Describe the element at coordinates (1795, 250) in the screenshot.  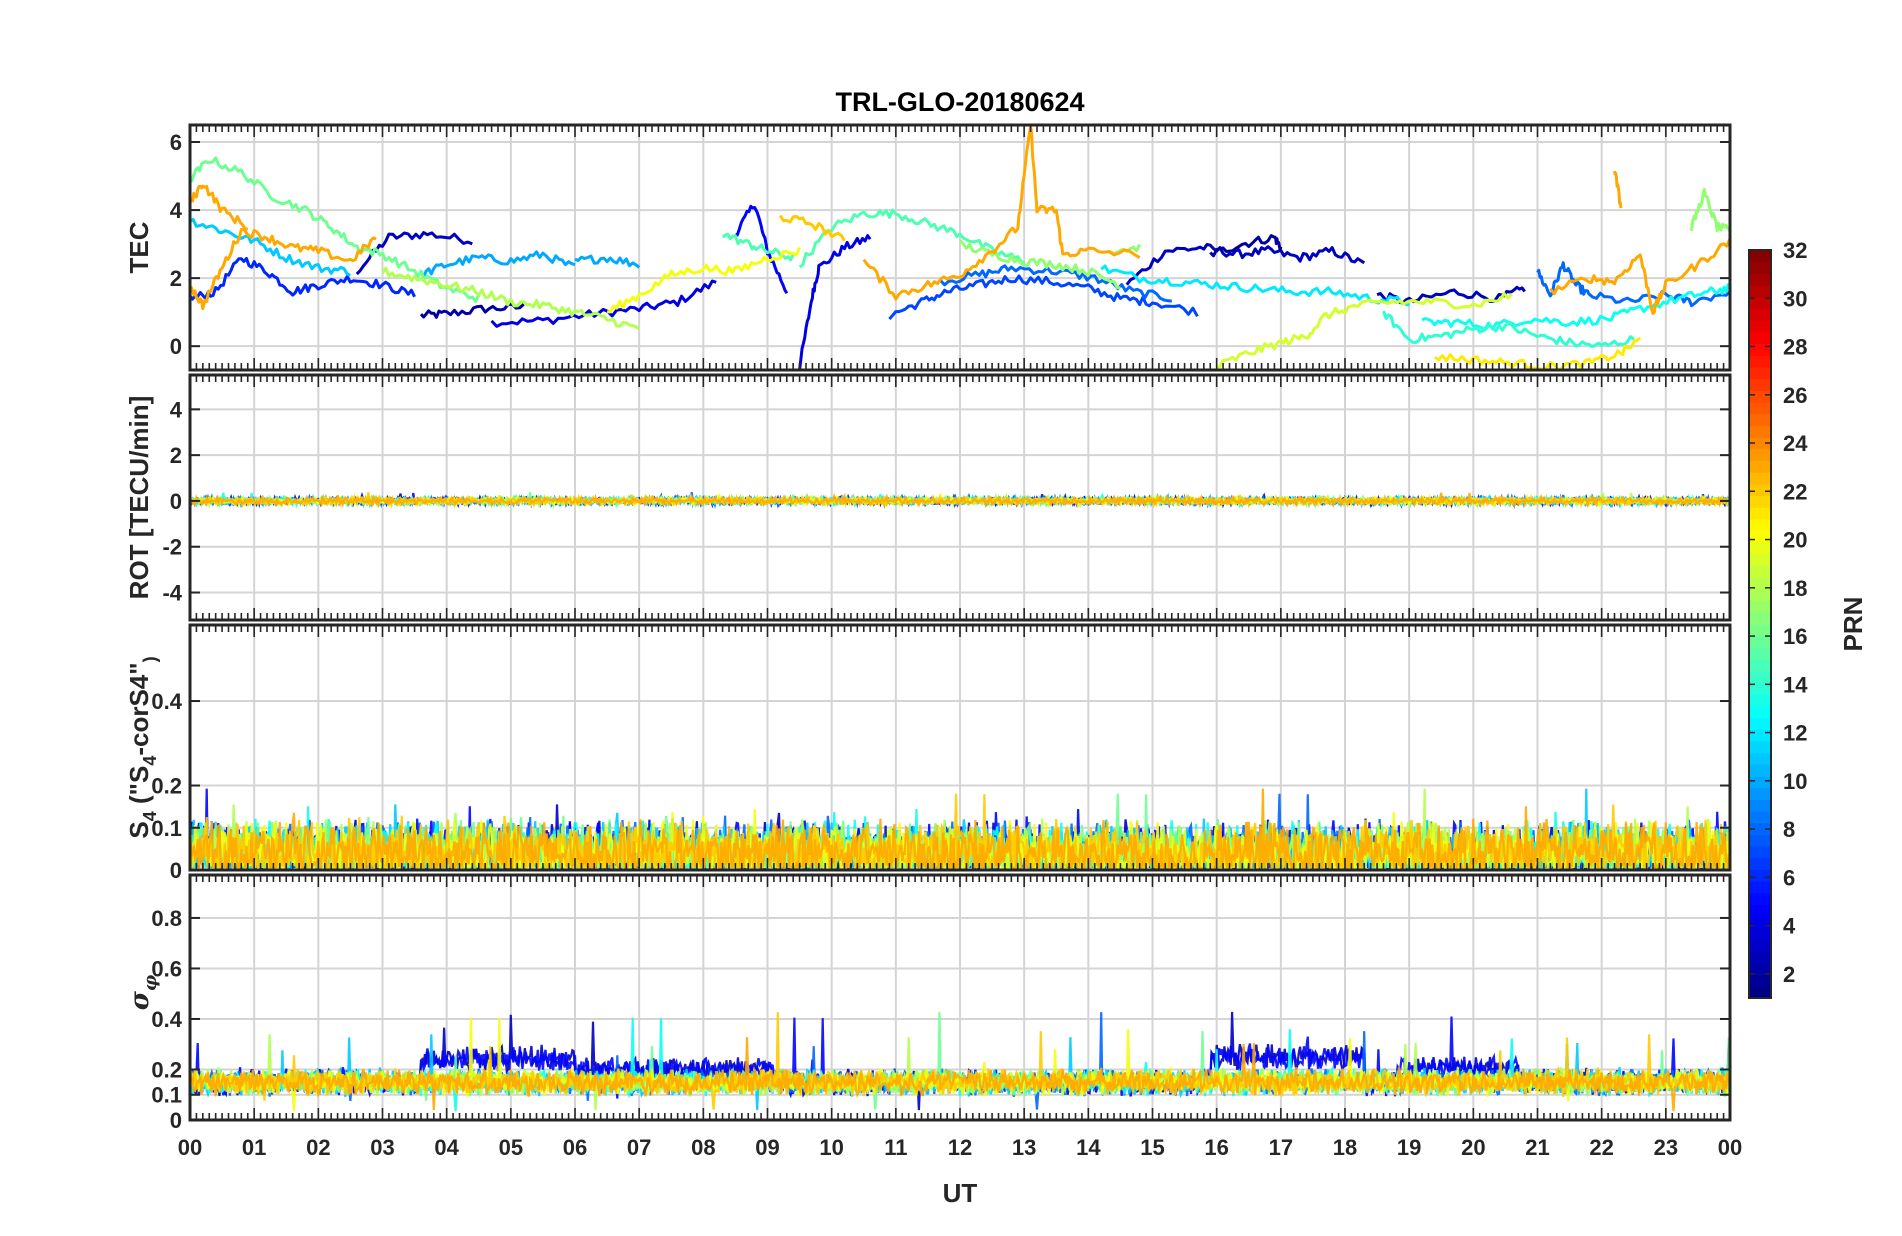
I see `colorbar-tick-label: 32` at that location.